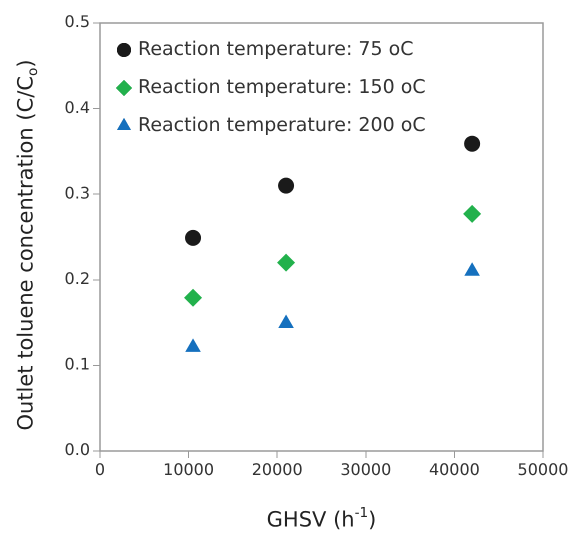 The image size is (572, 533). Describe the element at coordinates (282, 87) in the screenshot. I see `legend-label: Reaction temperature: 150 oC` at that location.